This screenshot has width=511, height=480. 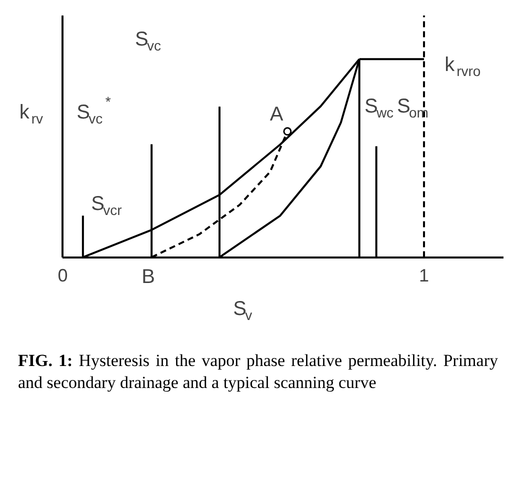 I want to click on caption: FIG. 1: Hysteresis in the vapor phase relative permeability. Primary and secondary drainage and a typical scanning curve, so click(x=258, y=372).